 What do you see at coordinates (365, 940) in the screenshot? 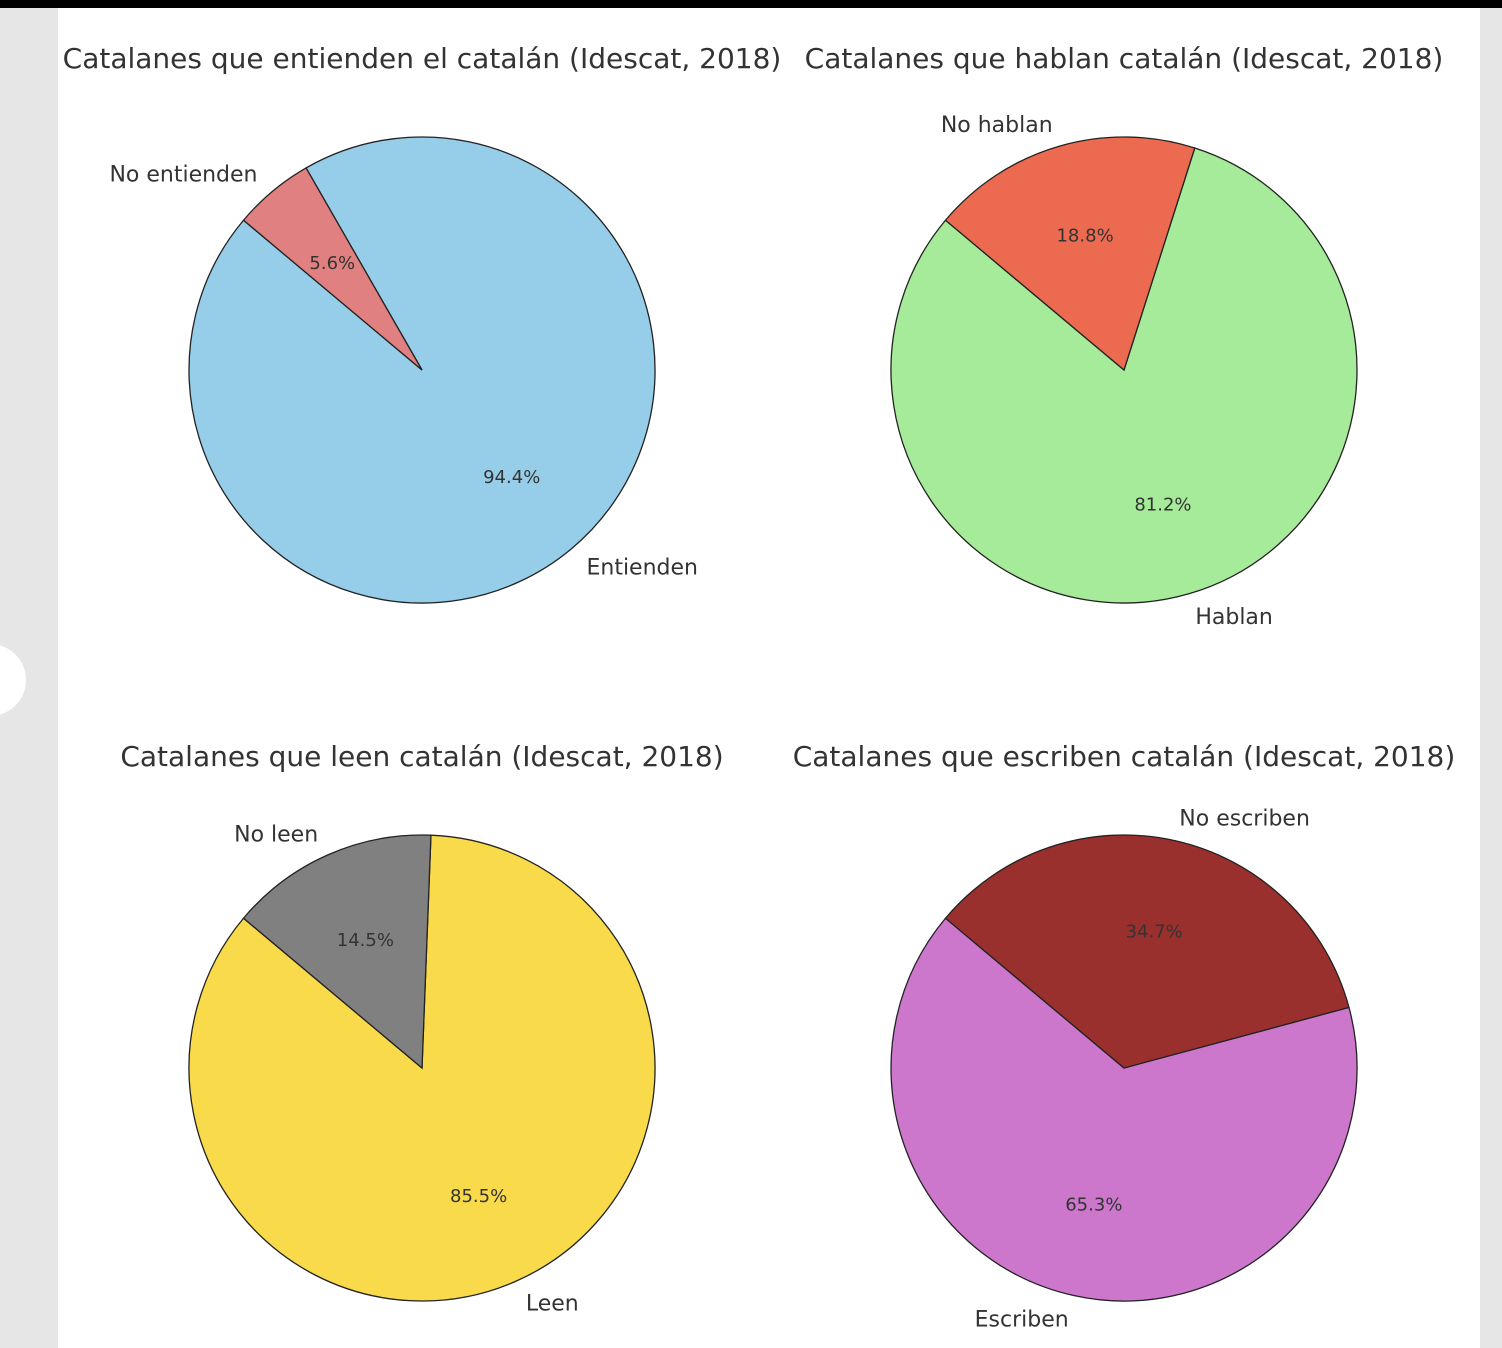
I see `wedge-percent: 14.5%` at bounding box center [365, 940].